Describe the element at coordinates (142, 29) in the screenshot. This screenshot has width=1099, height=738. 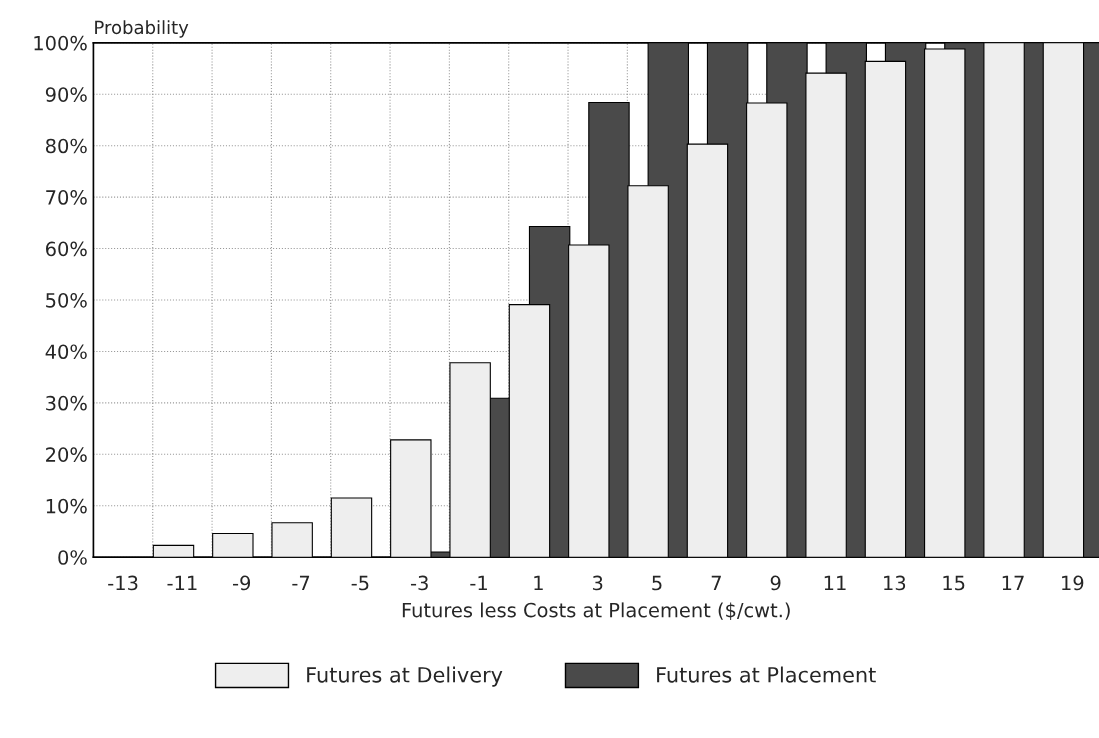
I see `y-axis-title: Probability` at that location.